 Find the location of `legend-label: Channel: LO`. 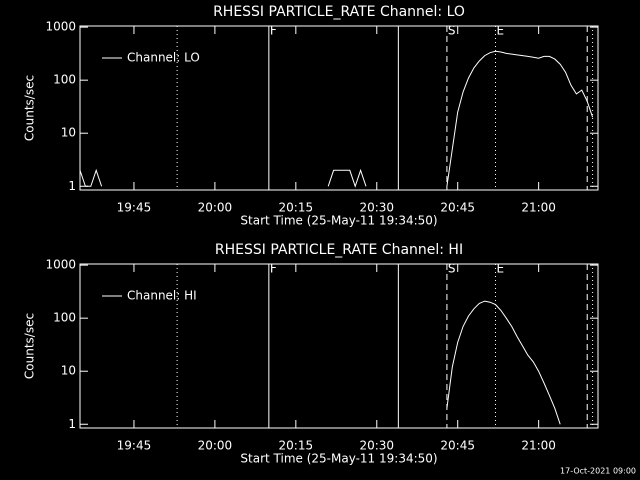

legend-label: Channel: LO is located at coordinates (163, 58).